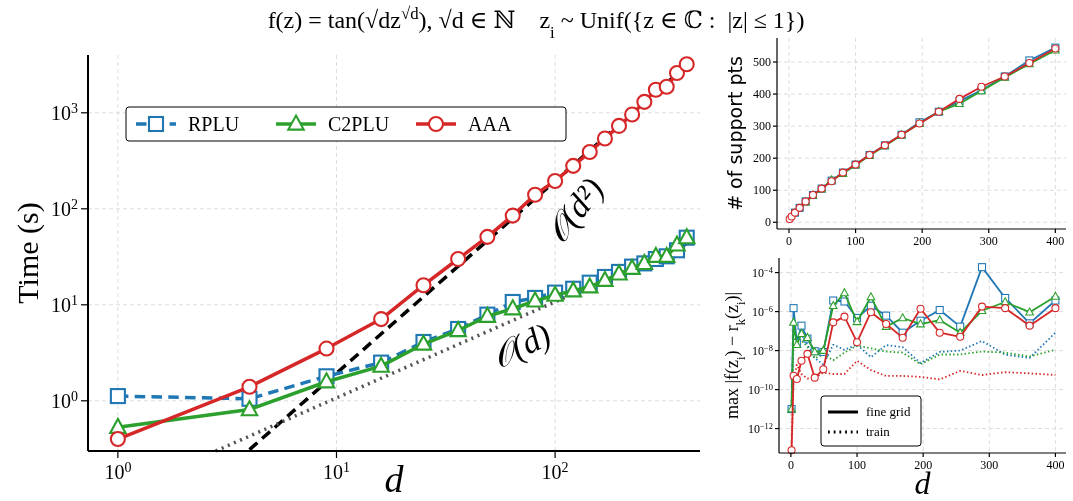 The height and width of the screenshot is (501, 1073). I want to click on y-tick-label: 10$^{3}$, so click(64, 112).